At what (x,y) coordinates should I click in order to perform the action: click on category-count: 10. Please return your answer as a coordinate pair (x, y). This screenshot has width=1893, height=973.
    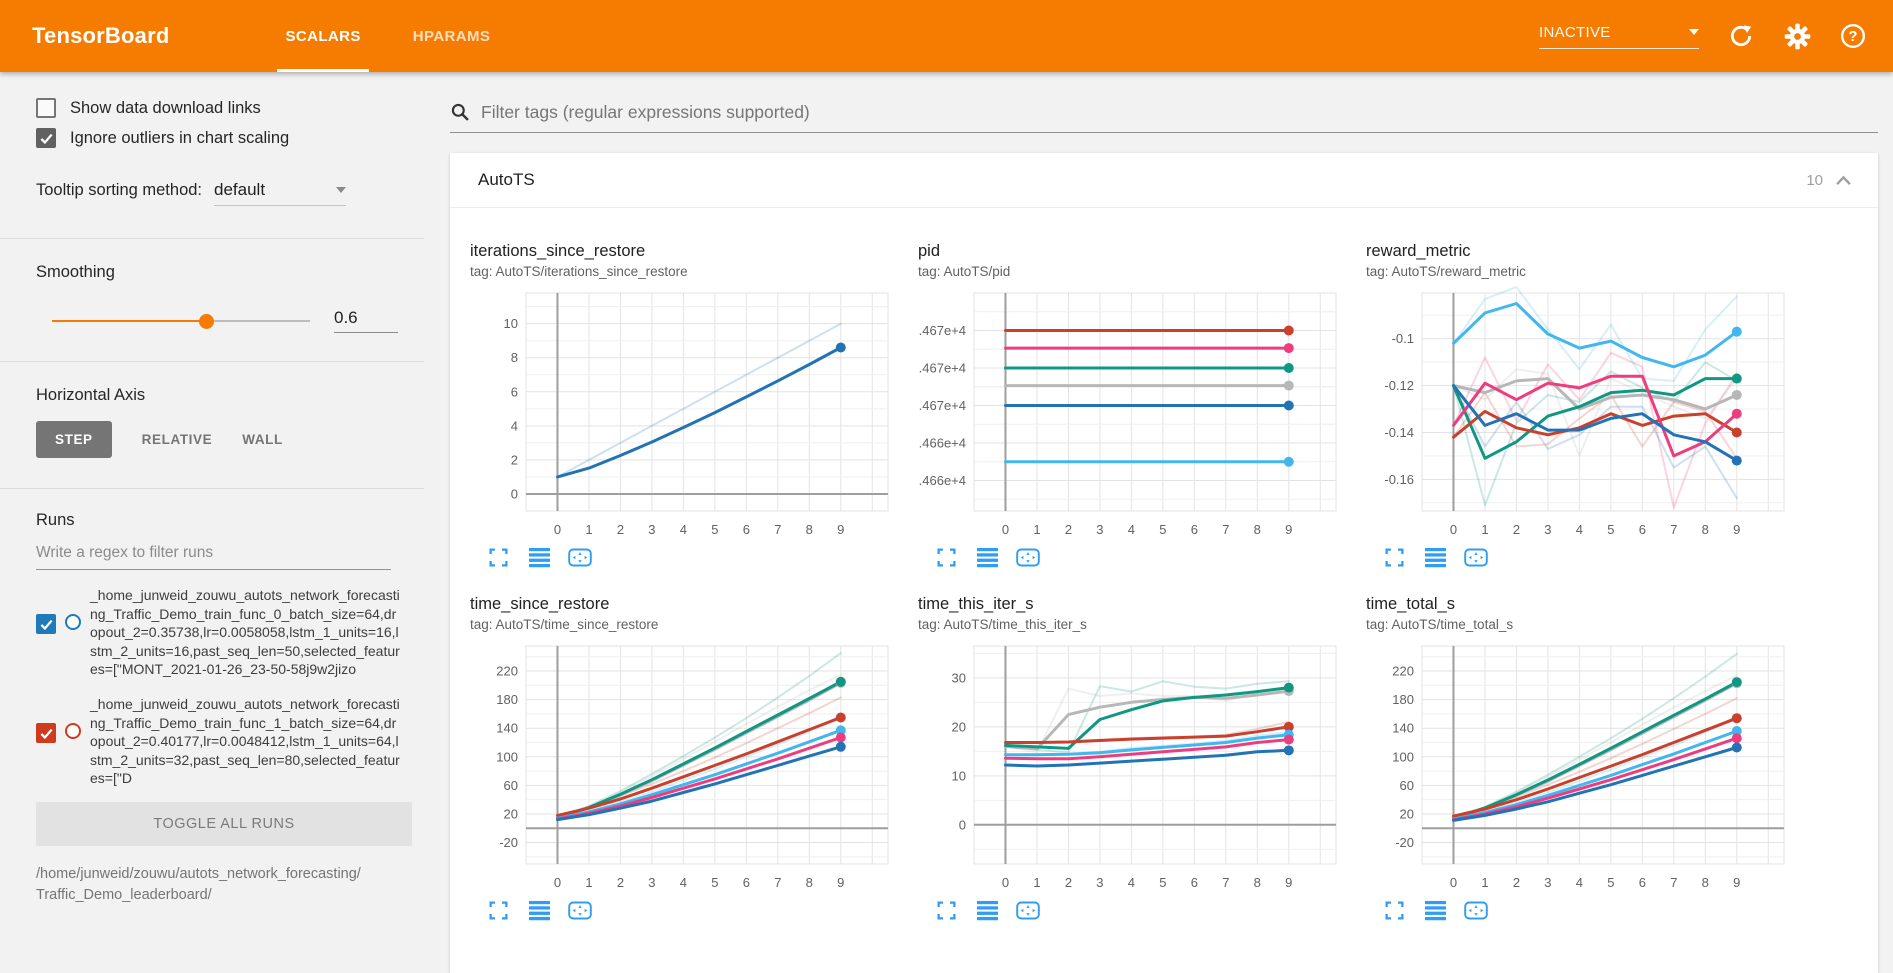
    Looking at the image, I should click on (1814, 180).